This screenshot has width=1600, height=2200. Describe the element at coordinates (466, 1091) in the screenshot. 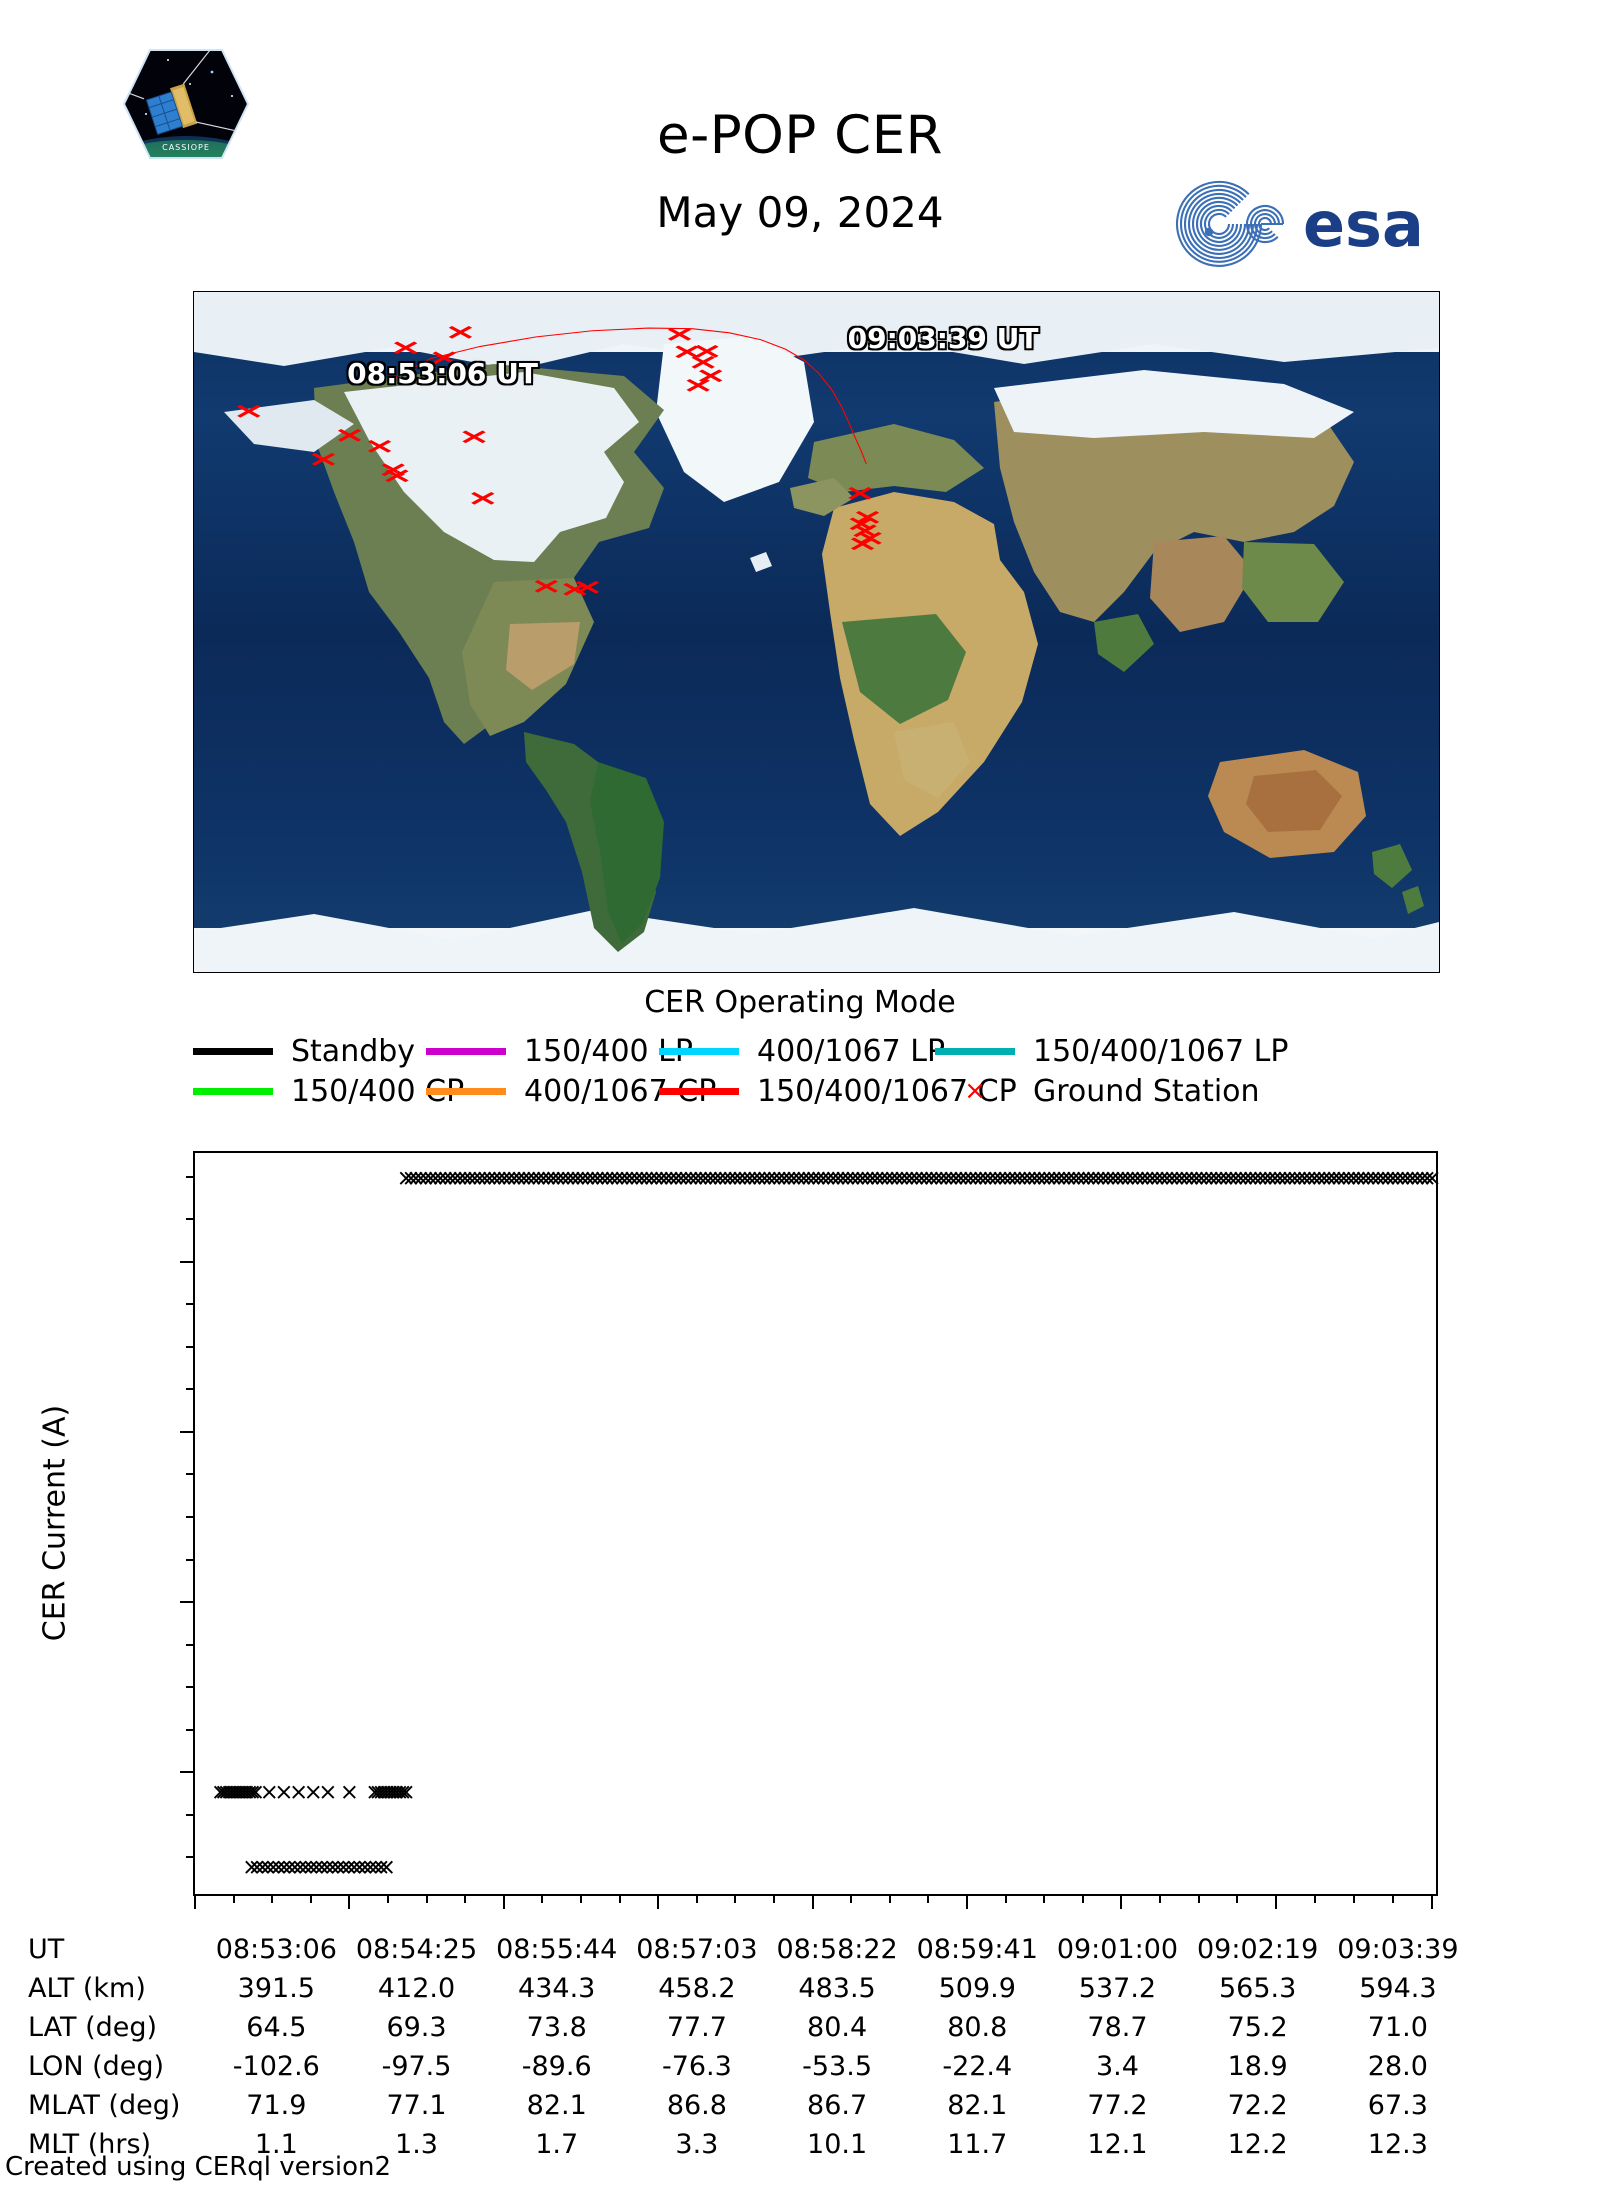

I see `legend-line-400-1067-cp-swatch` at that location.